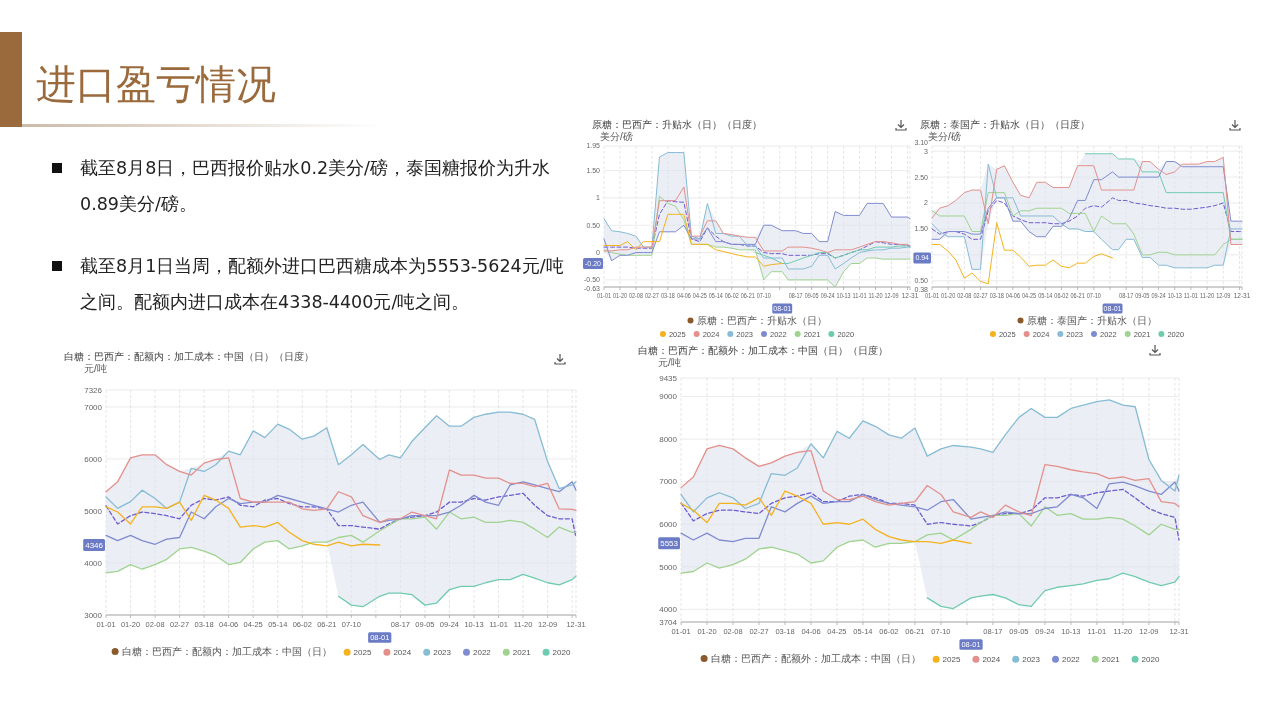  I want to click on text: 进口盈亏情况, so click(156, 84).